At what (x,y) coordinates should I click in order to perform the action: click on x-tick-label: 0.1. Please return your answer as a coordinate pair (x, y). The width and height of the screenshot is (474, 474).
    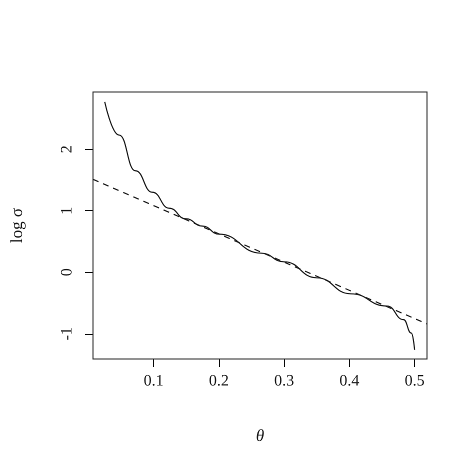
    Looking at the image, I should click on (154, 381).